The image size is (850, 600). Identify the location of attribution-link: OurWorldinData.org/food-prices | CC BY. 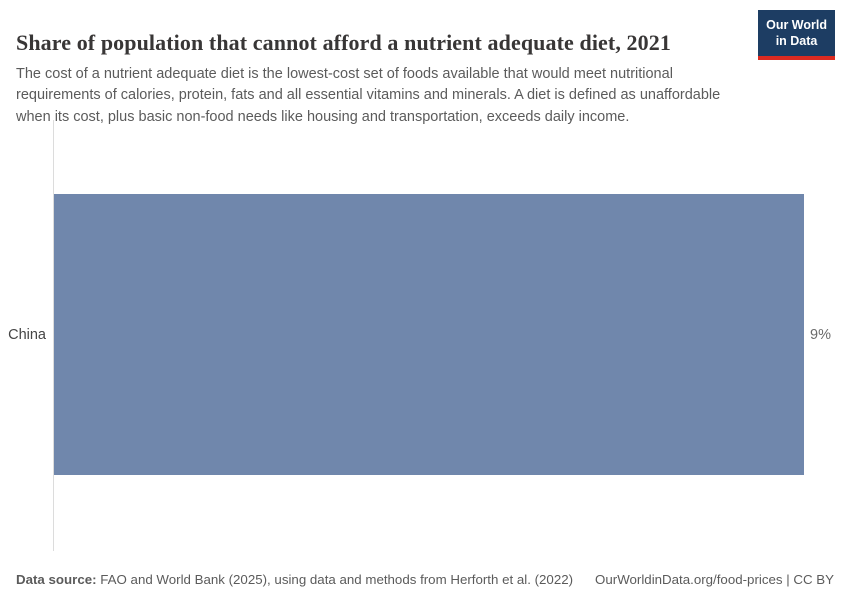
(714, 579).